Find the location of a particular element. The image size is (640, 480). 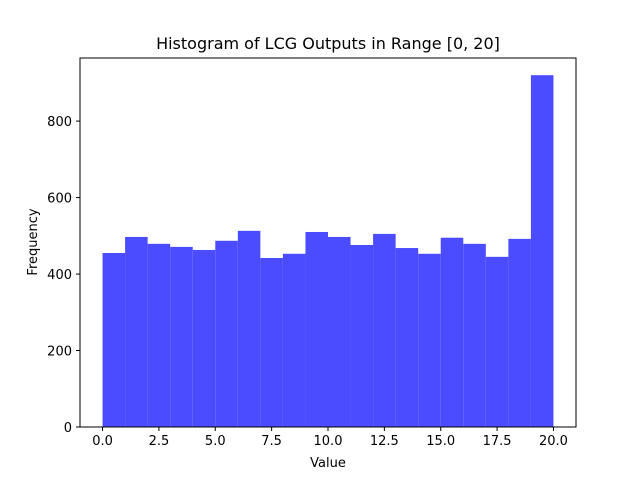

x-tick-label: 15.0 is located at coordinates (440, 441).